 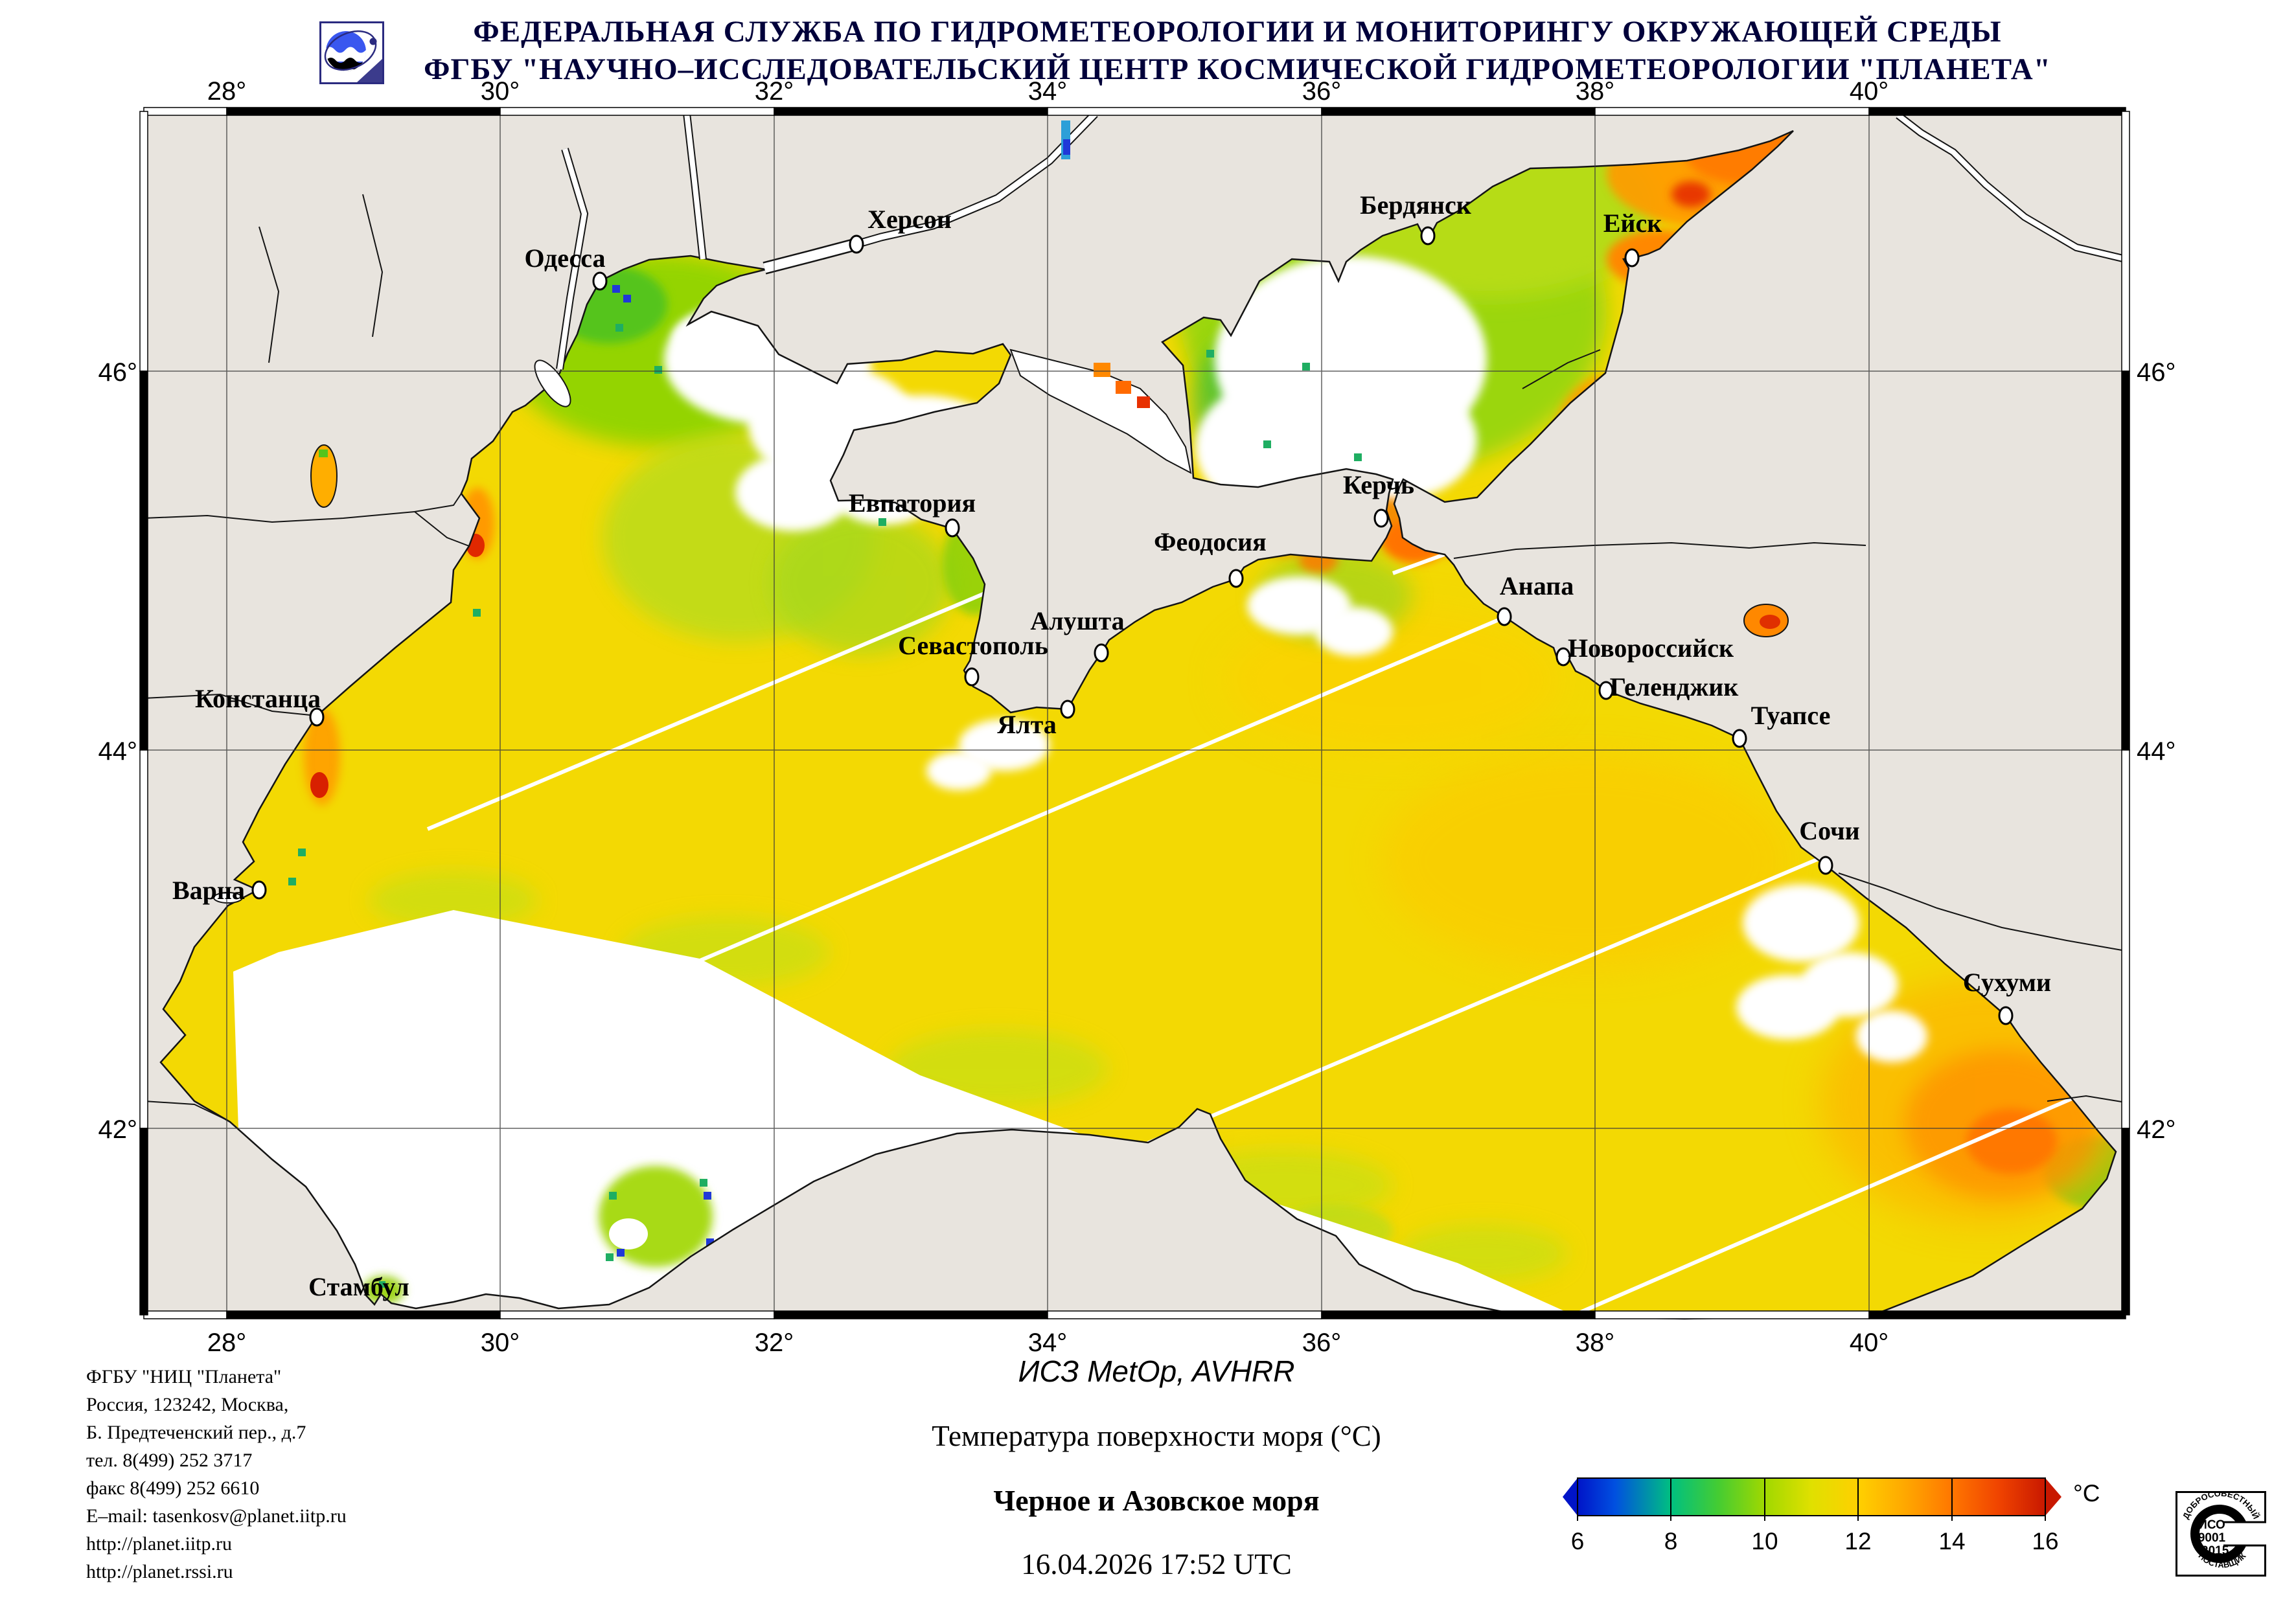 What do you see at coordinates (1236, 578) in the screenshot?
I see `city-marker-feodosia` at bounding box center [1236, 578].